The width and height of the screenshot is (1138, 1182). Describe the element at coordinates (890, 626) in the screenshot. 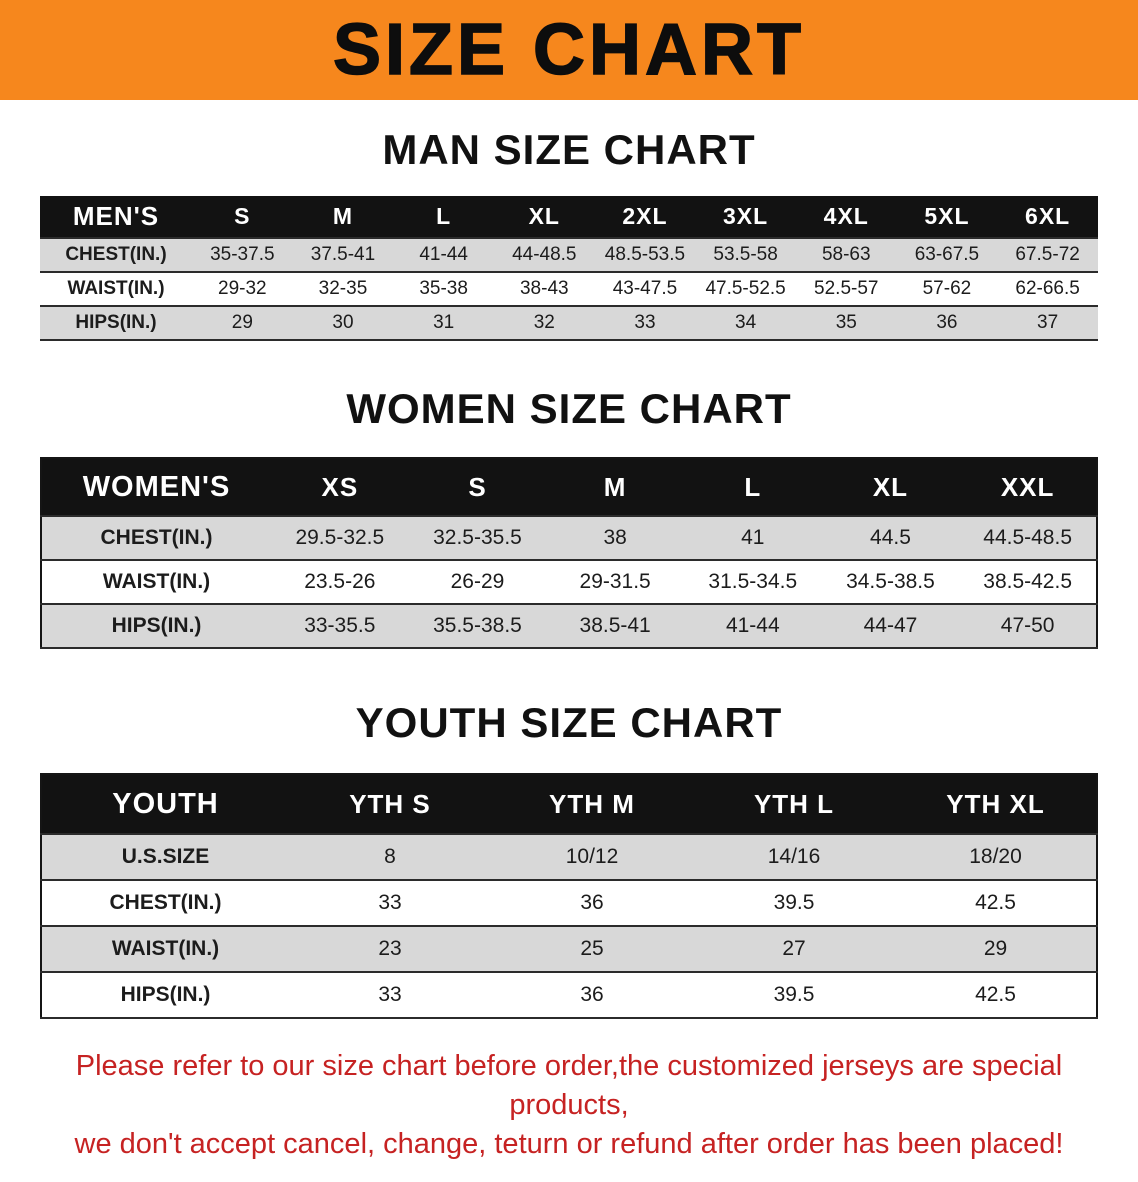

I see `value-cell: 44-47` at that location.